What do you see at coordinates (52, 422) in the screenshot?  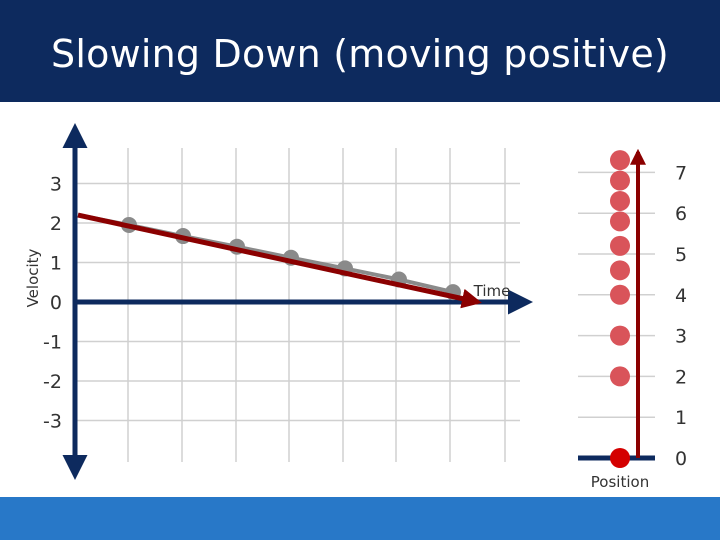 I see `velocity-tick-label: -3` at bounding box center [52, 422].